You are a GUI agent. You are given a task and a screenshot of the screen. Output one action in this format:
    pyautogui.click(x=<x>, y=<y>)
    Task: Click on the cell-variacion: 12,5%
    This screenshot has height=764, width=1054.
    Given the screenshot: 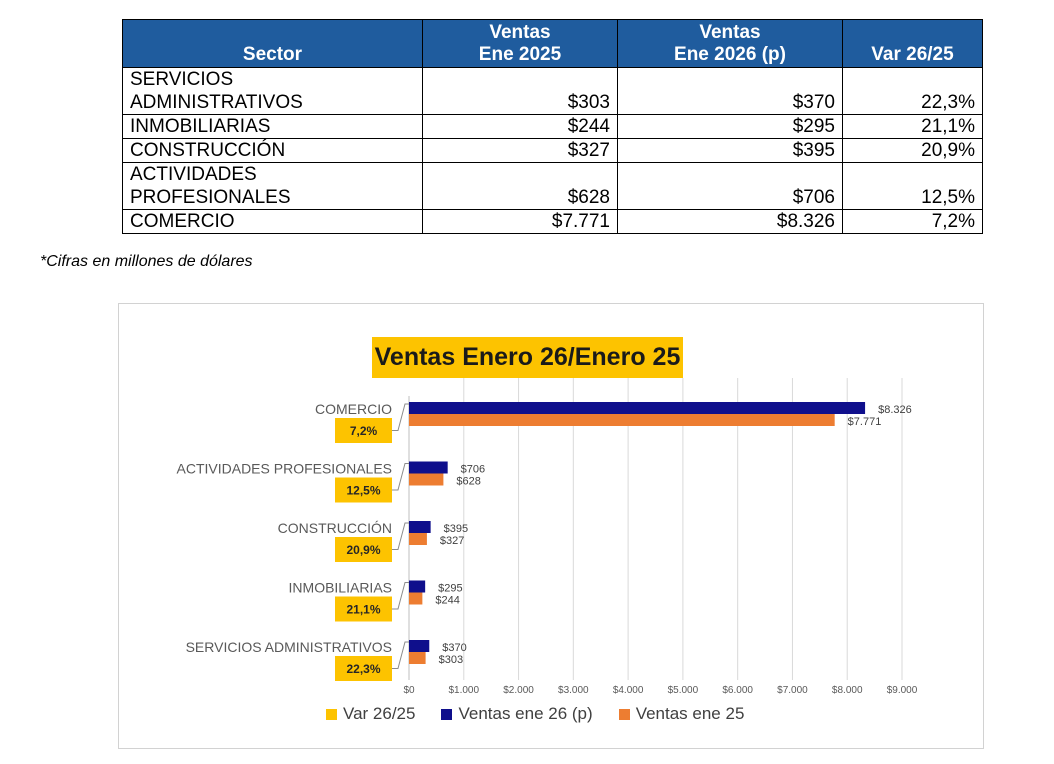 What is the action you would take?
    pyautogui.click(x=912, y=186)
    